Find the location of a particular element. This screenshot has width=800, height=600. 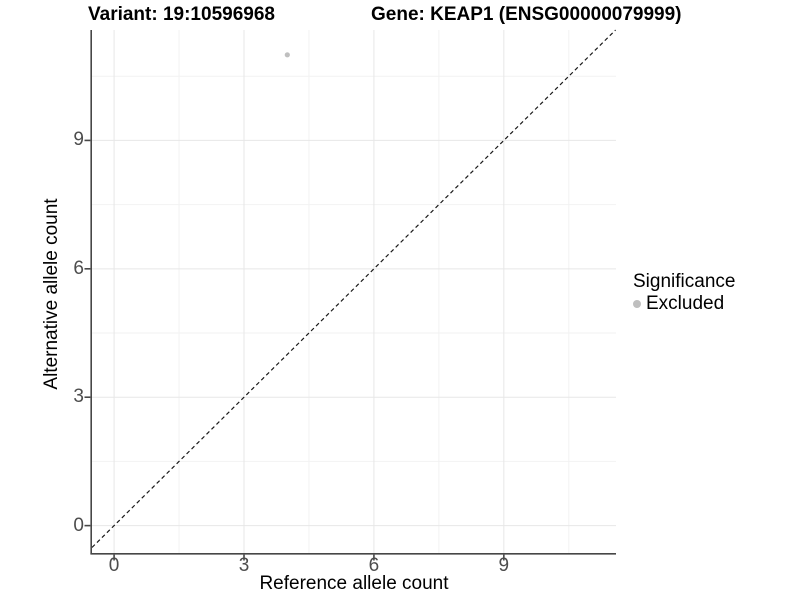

legend: Significance Excluded is located at coordinates (684, 292).